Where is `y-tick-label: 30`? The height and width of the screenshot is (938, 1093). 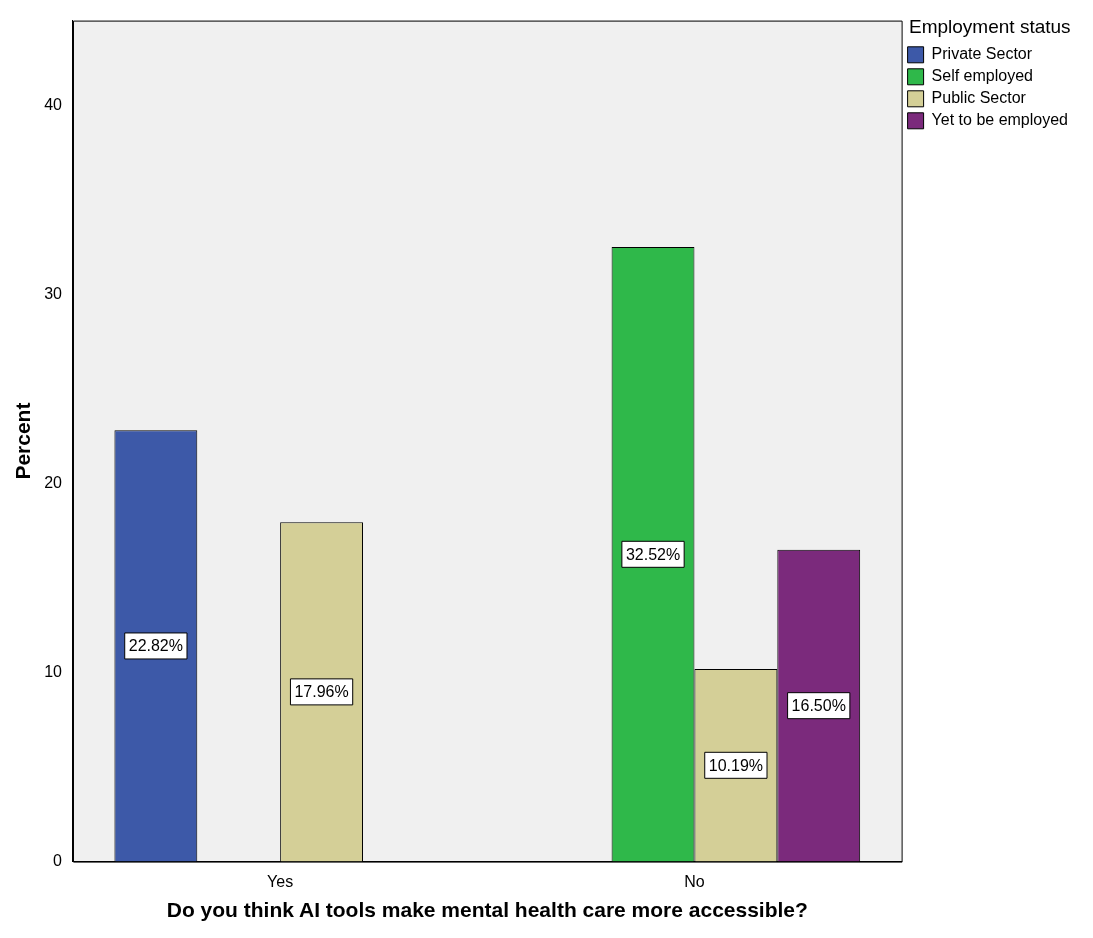 y-tick-label: 30 is located at coordinates (53, 294).